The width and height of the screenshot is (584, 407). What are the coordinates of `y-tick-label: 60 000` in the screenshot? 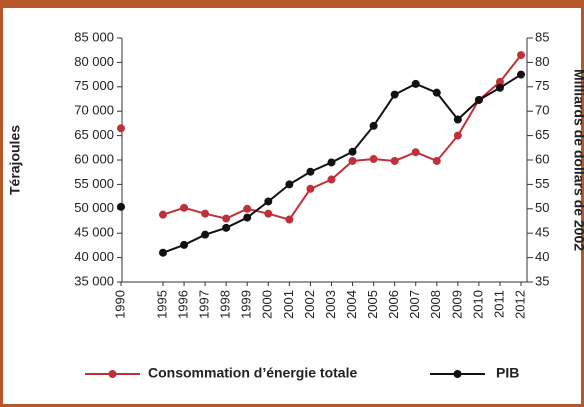 It's located at (94, 158).